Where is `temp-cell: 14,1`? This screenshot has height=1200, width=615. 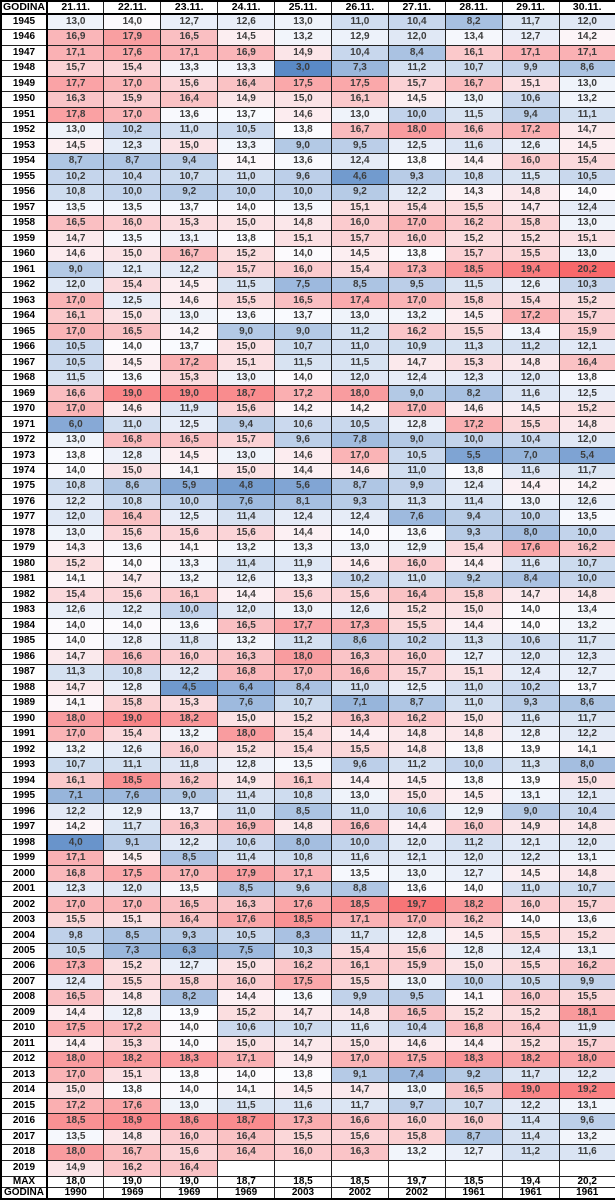
temp-cell: 14,1 is located at coordinates (75, 703).